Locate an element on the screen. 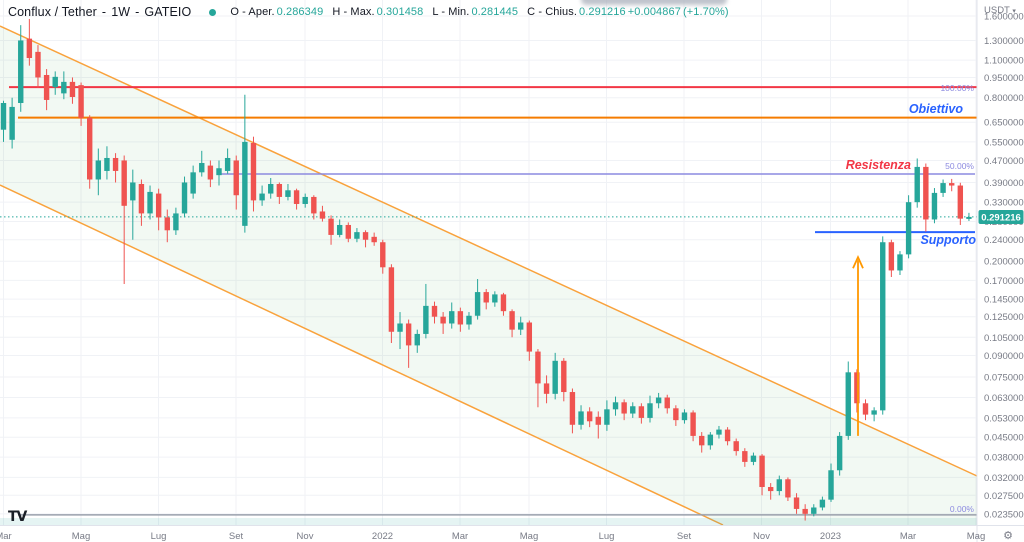 The height and width of the screenshot is (542, 1024). fib-100-label: 100.00% is located at coordinates (957, 88).